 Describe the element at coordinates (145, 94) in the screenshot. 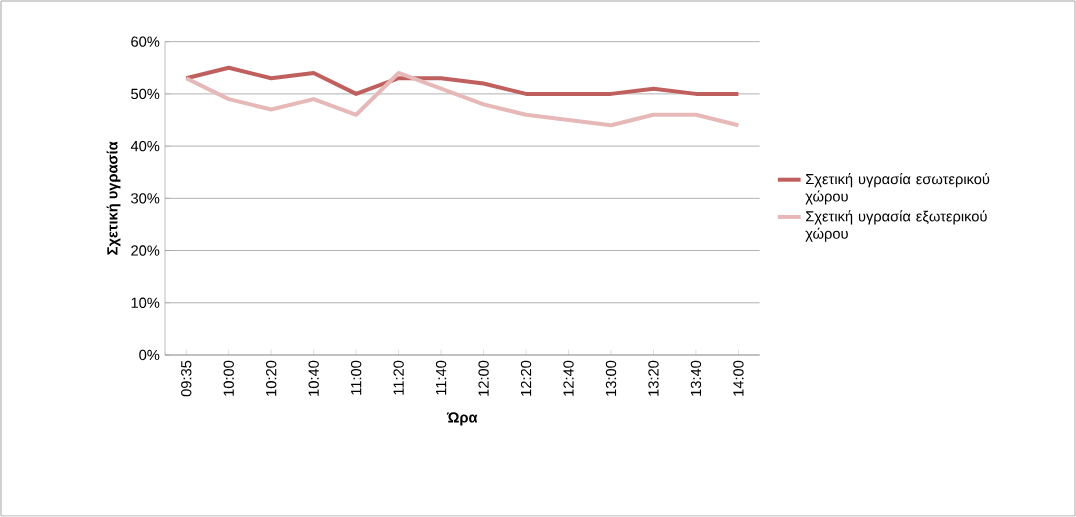

I see `y-tick-label: 50%` at that location.